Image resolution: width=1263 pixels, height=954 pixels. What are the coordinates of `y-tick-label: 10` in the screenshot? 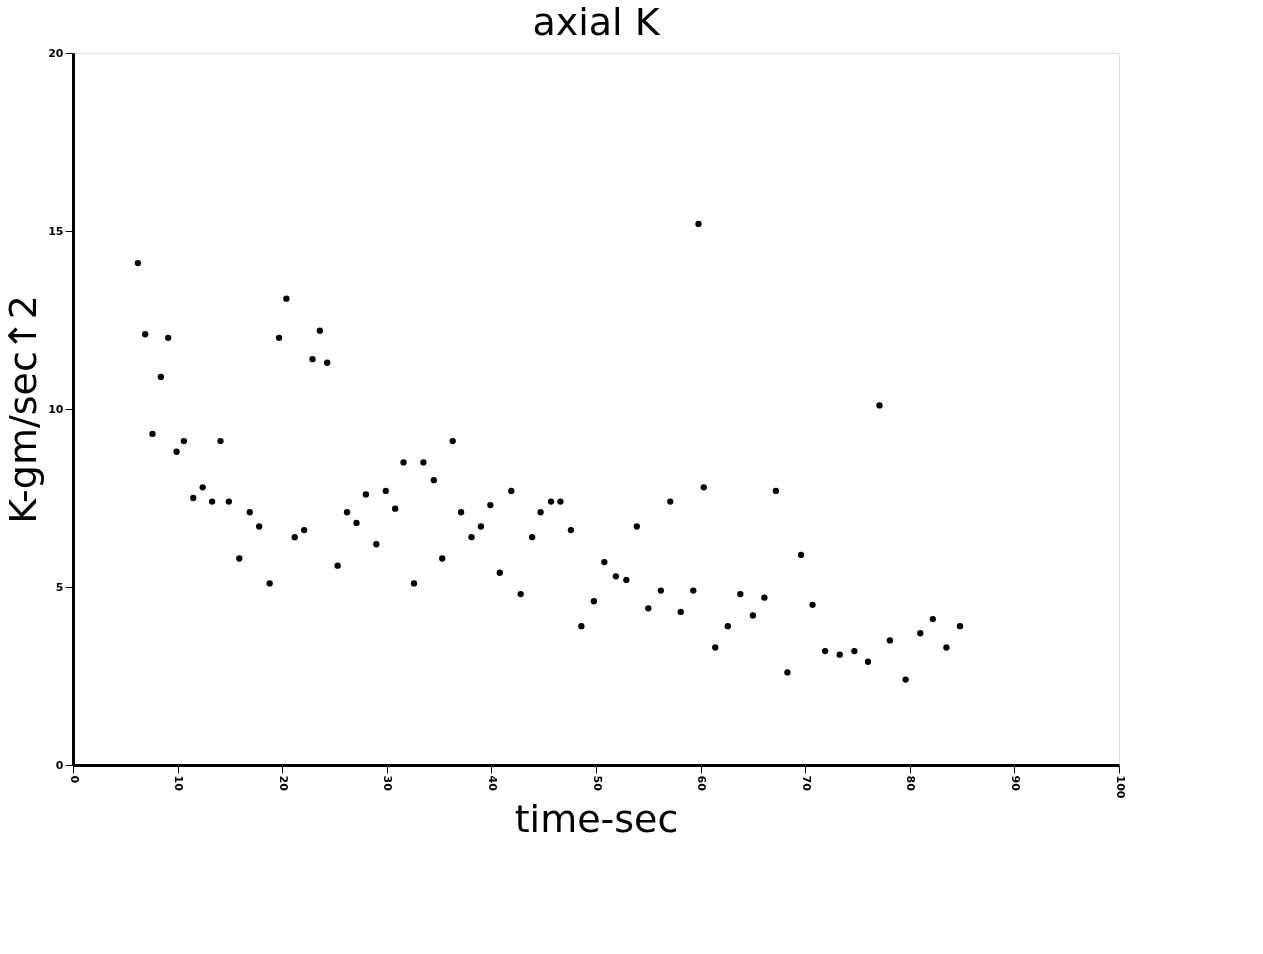 It's located at (56, 409).